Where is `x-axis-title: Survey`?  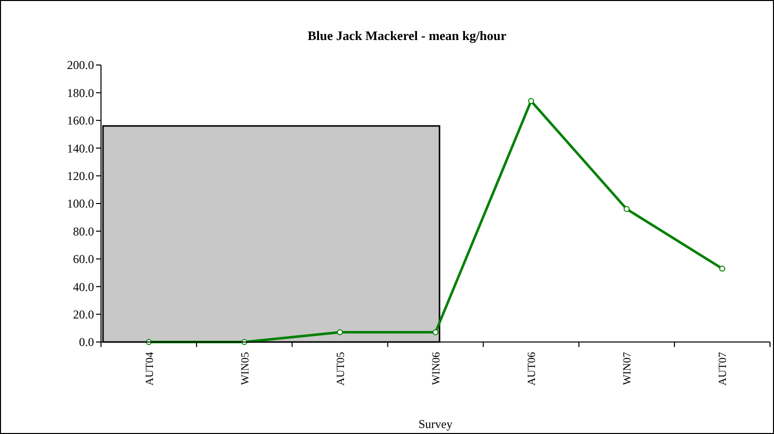 x-axis-title: Survey is located at coordinates (435, 424).